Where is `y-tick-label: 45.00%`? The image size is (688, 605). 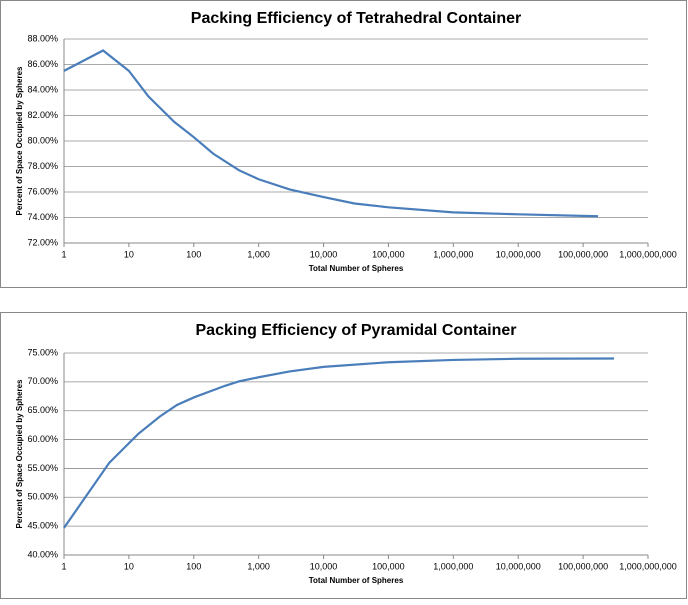 y-tick-label: 45.00% is located at coordinates (42, 526).